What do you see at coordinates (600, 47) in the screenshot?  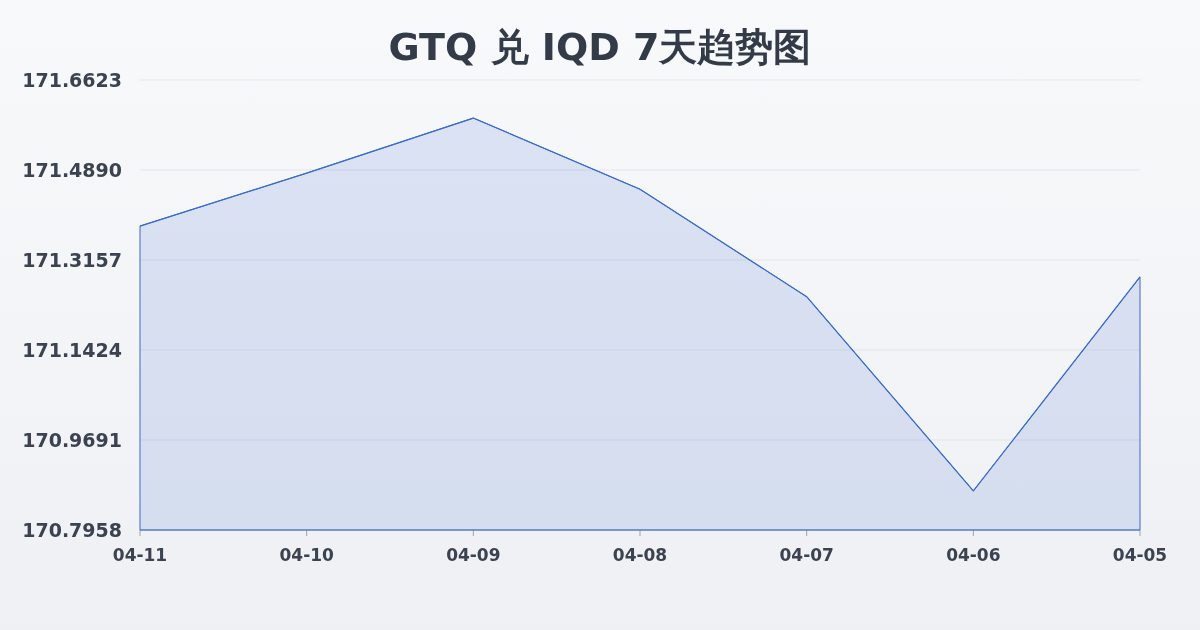 I see `title: GTQ 兑 IQD 7天趋势图` at bounding box center [600, 47].